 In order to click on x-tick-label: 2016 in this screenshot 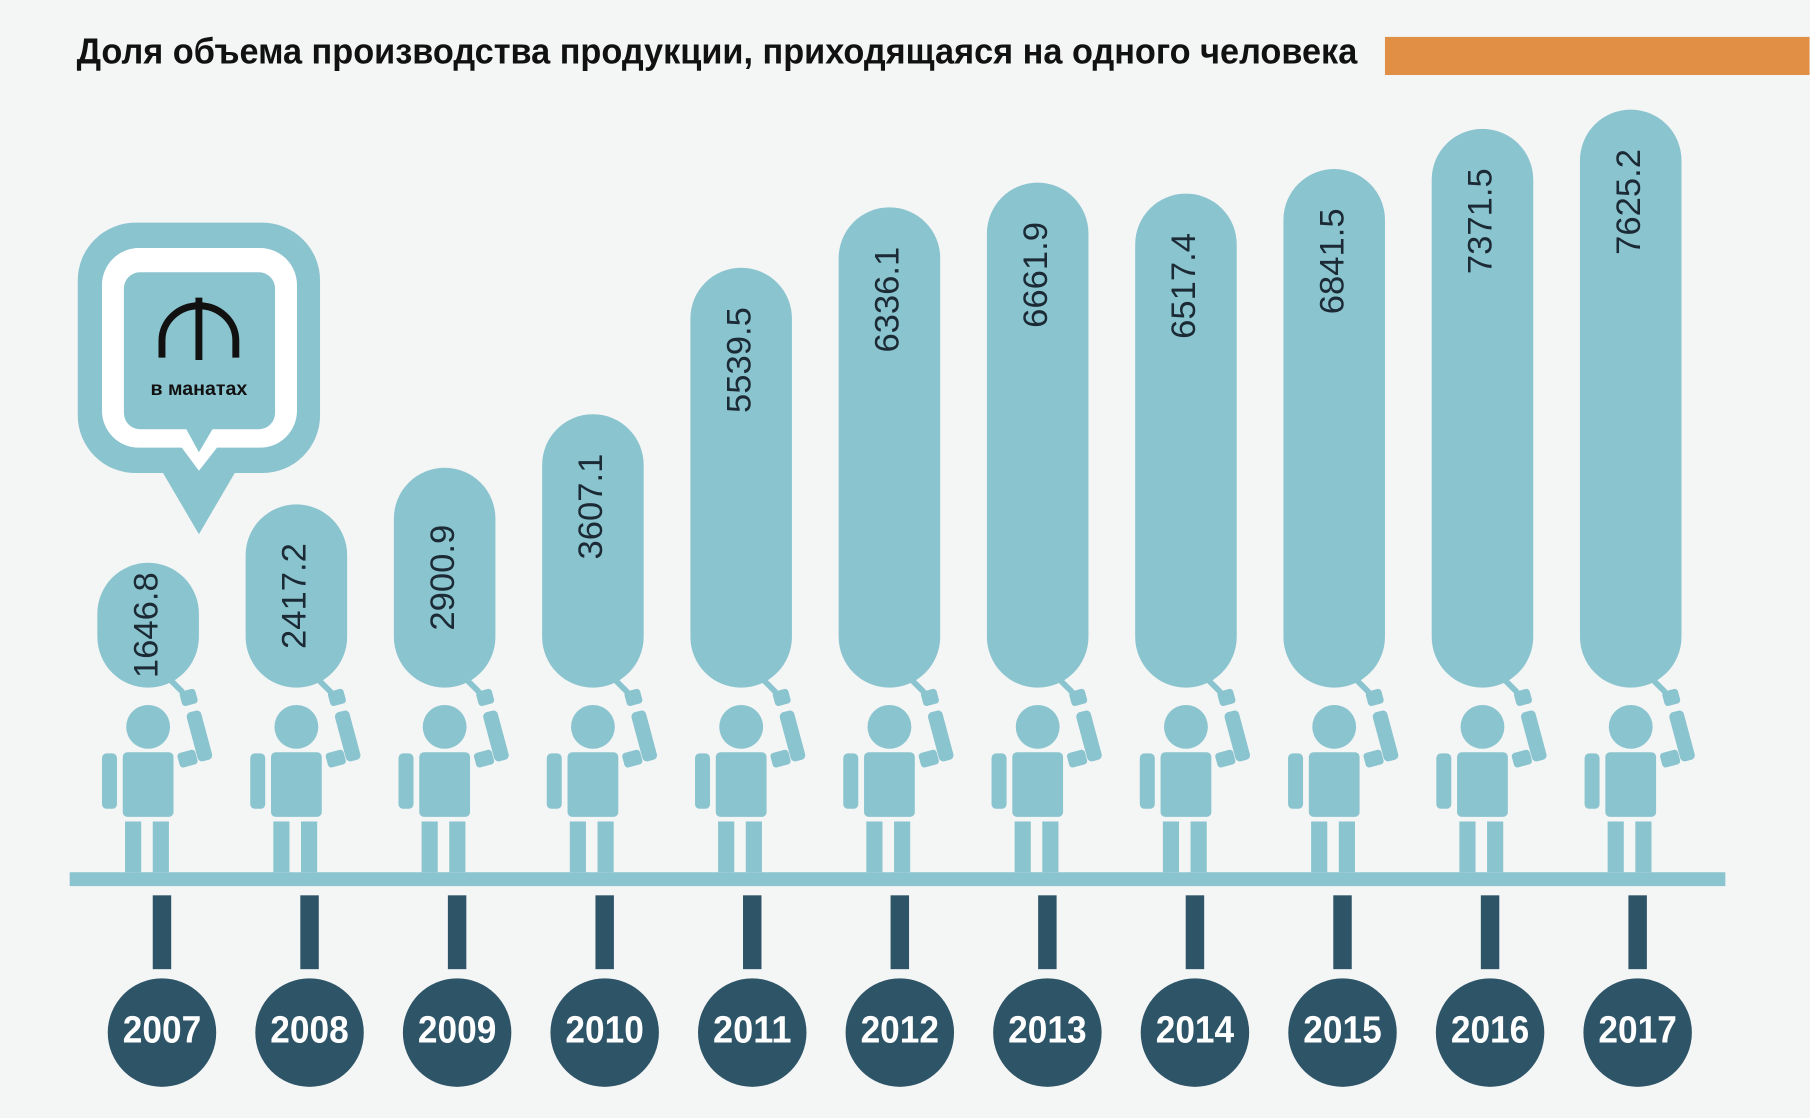, I will do `click(1490, 1031)`.